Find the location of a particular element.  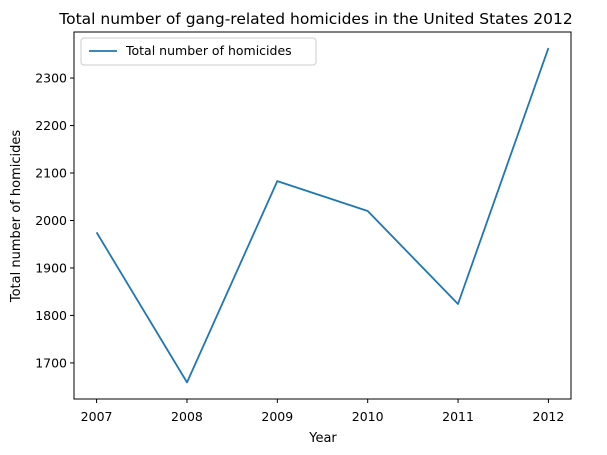

y-tick-label: 2200 is located at coordinates (51, 125).